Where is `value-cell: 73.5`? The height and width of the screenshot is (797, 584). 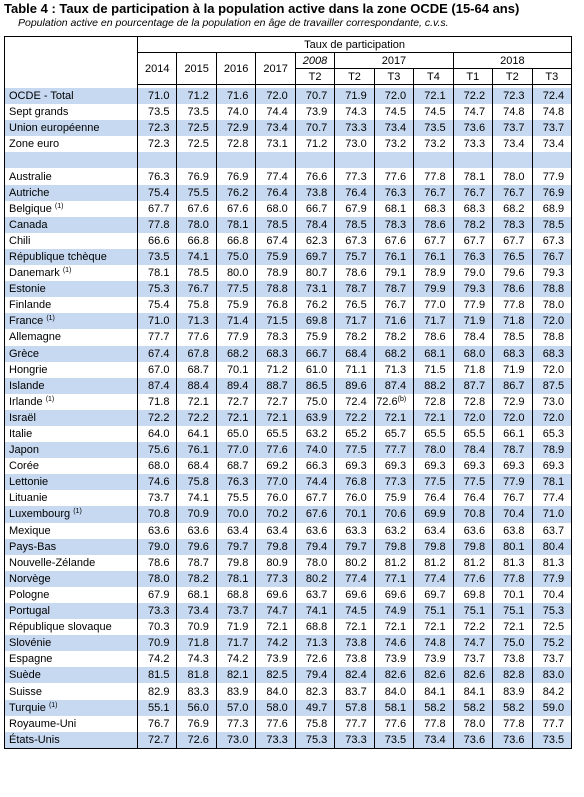
value-cell: 73.5 is located at coordinates (552, 740).